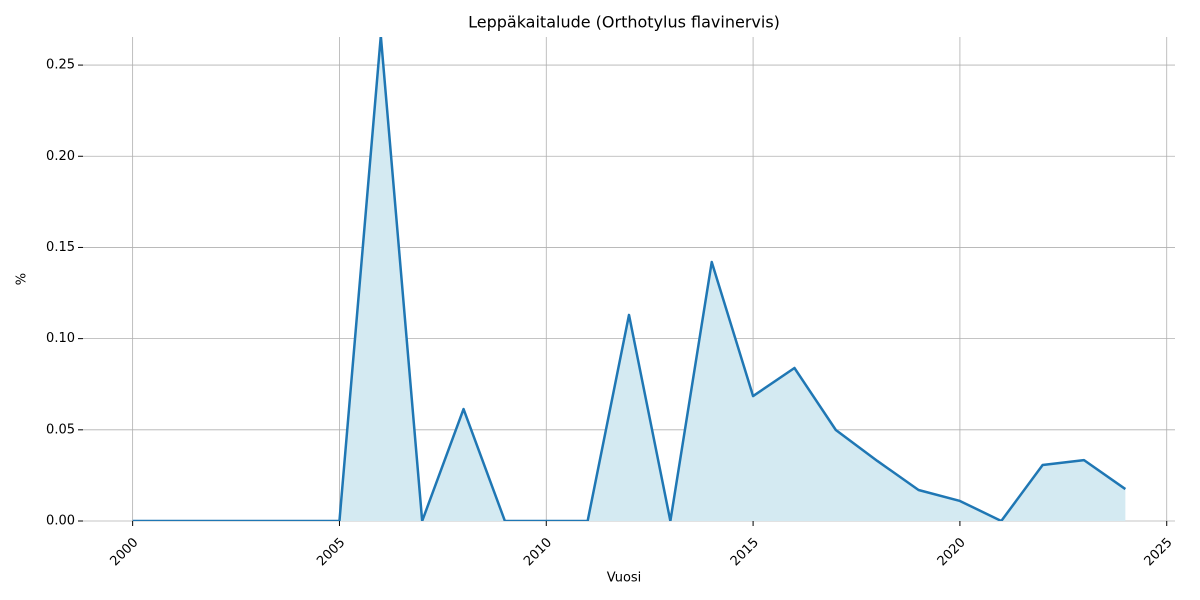  I want to click on x-tick-label: 2010, so click(538, 552).